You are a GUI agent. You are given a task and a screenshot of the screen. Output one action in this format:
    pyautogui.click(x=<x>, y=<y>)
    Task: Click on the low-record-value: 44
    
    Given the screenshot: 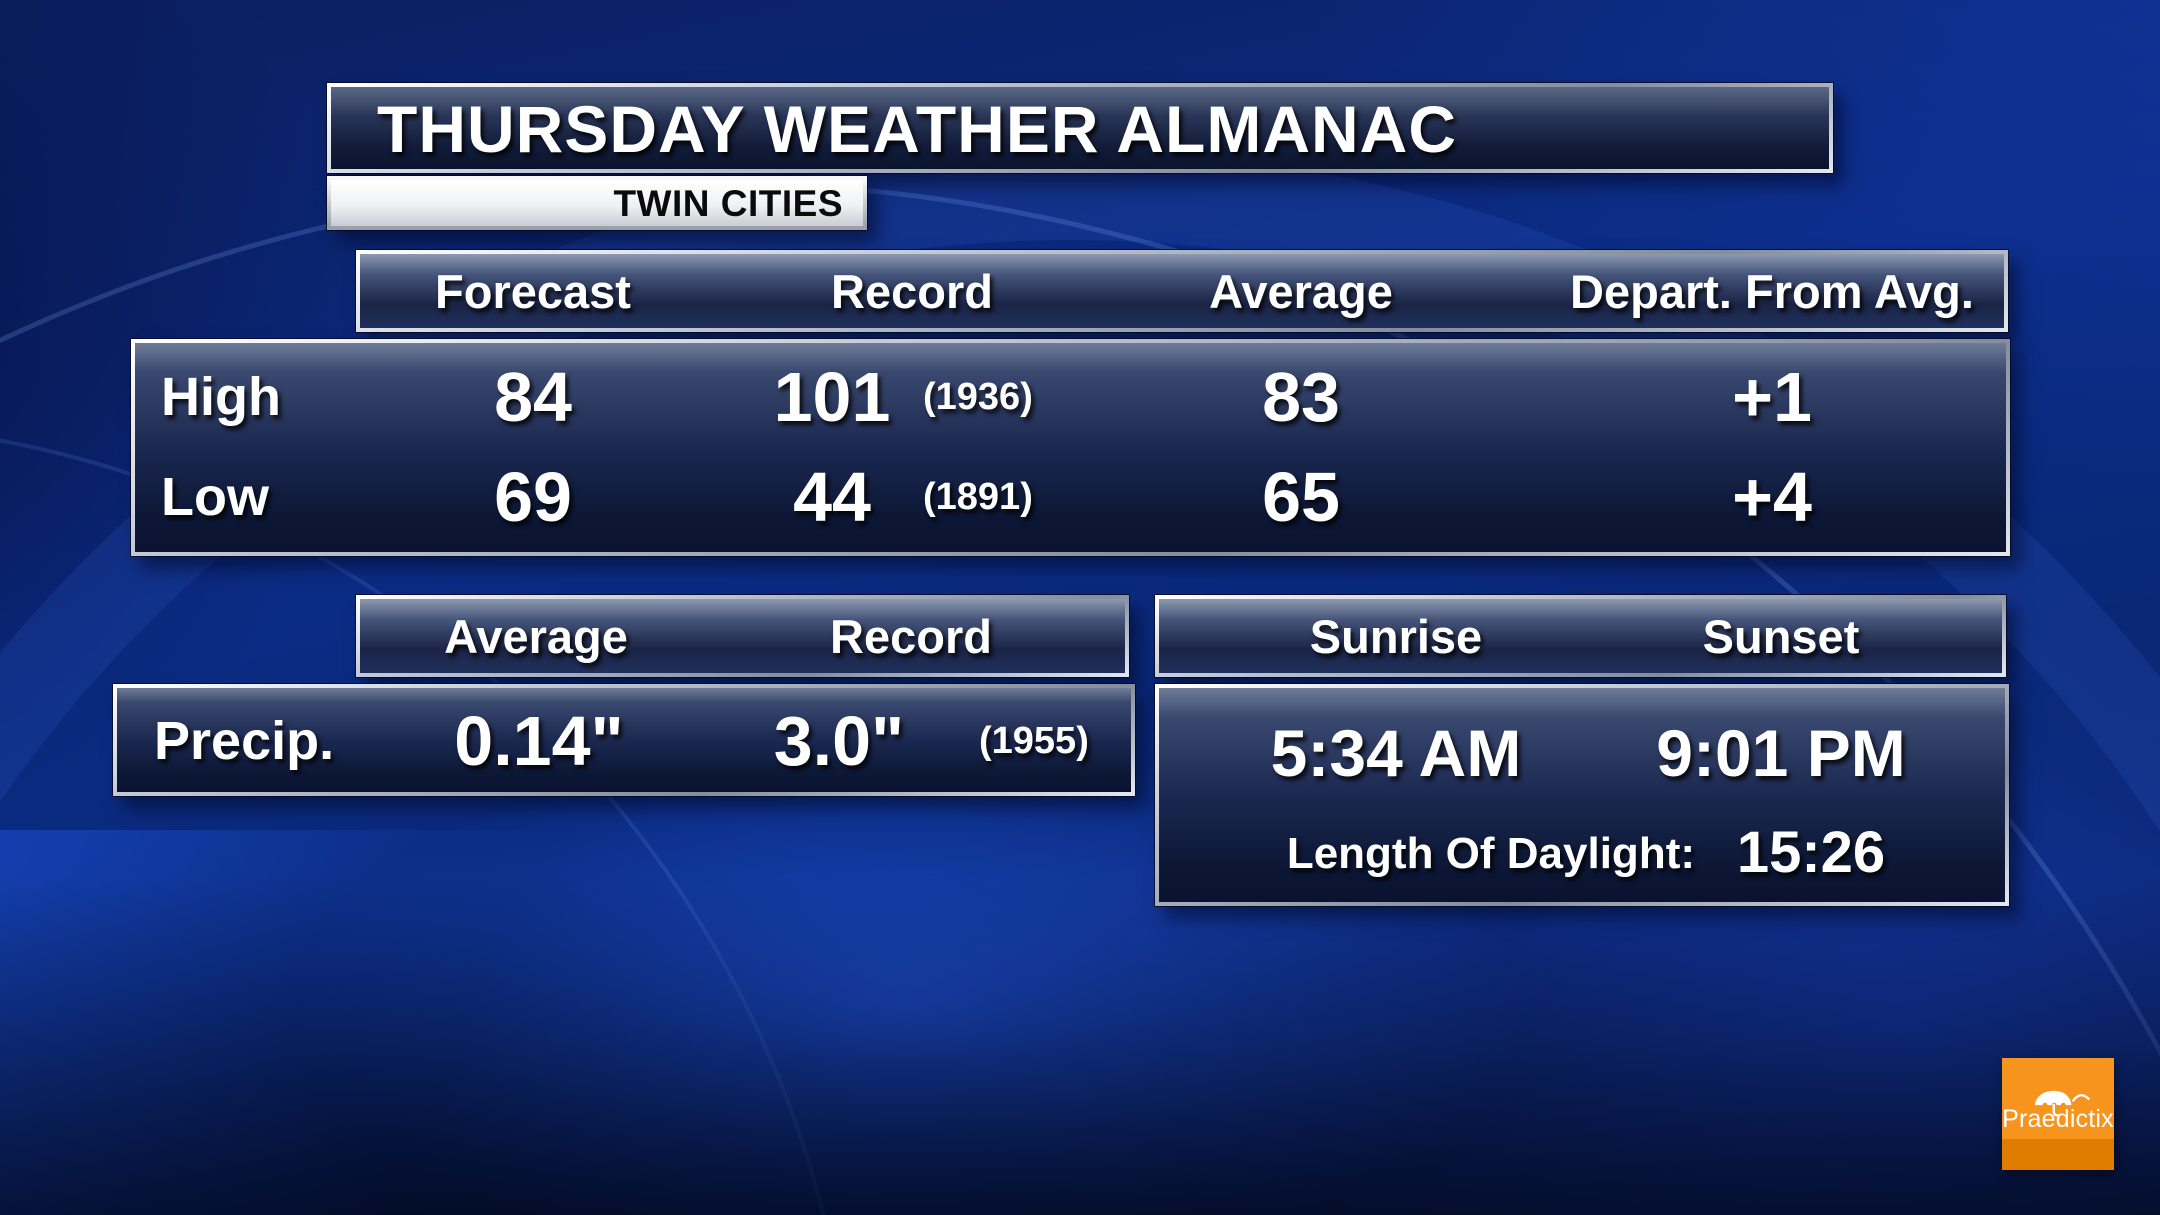 What is the action you would take?
    pyautogui.click(x=832, y=497)
    